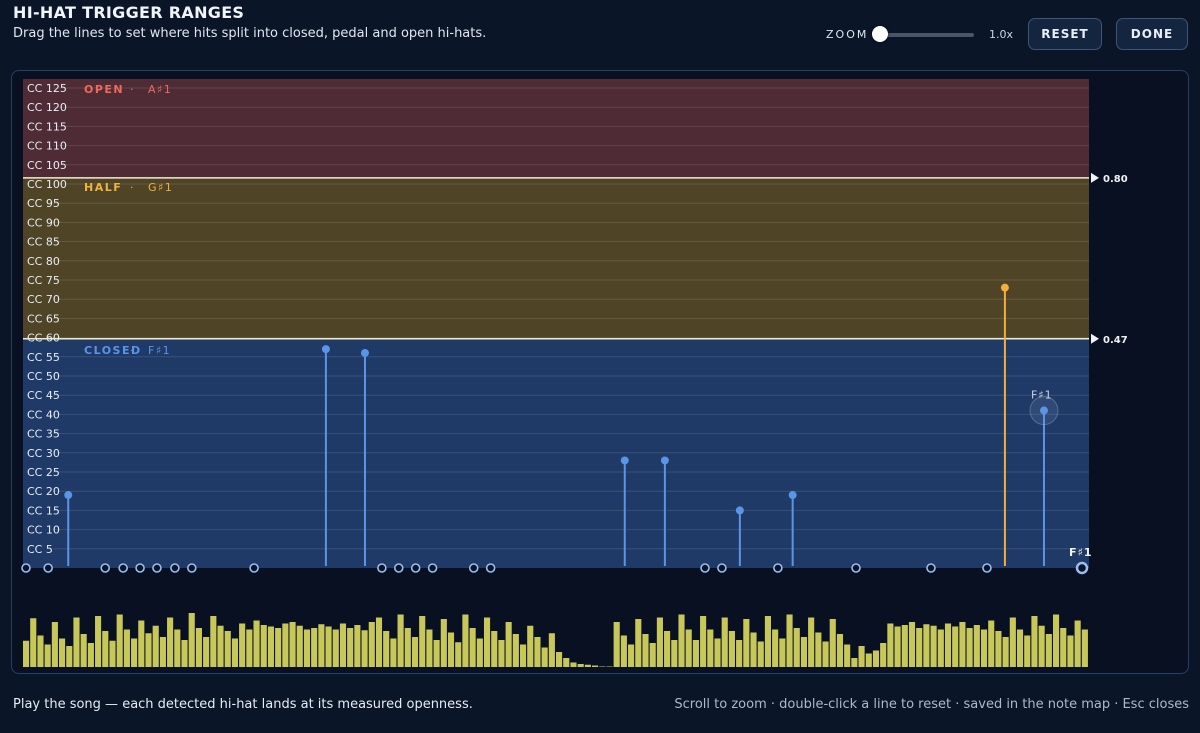 The height and width of the screenshot is (733, 1200). What do you see at coordinates (160, 187) in the screenshot?
I see `half-zone-note: G♯1` at bounding box center [160, 187].